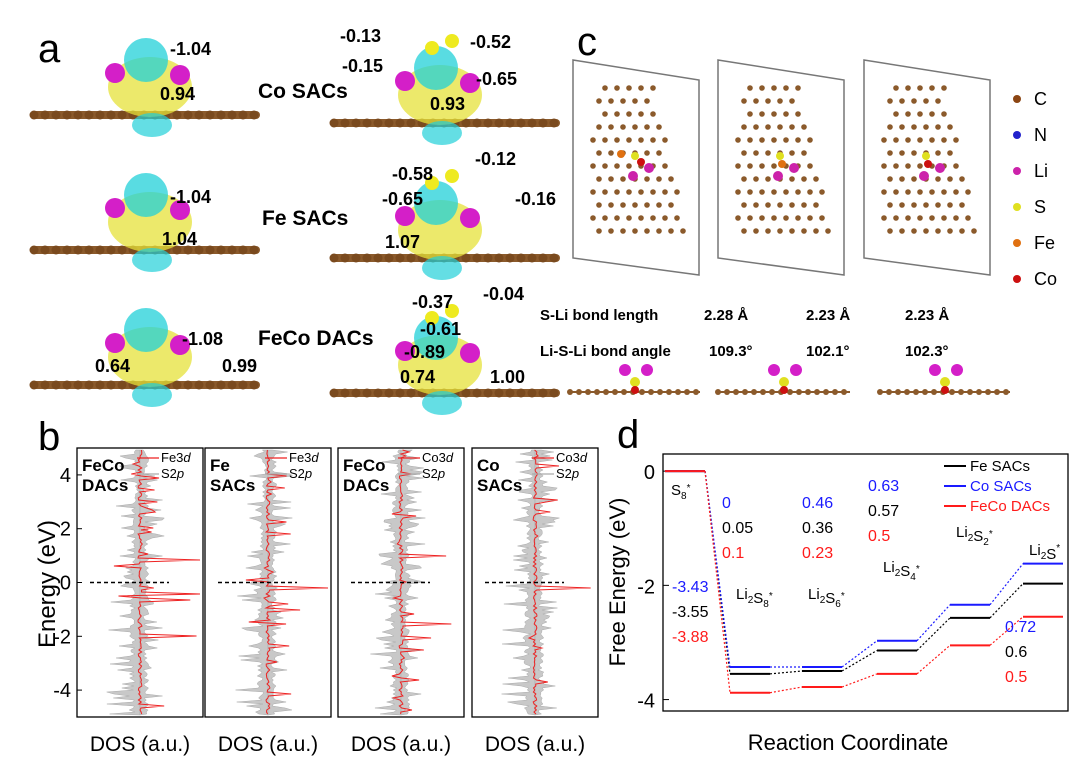 The image size is (1080, 770). What do you see at coordinates (252, 582) in the screenshot?
I see `s2p-dos` at bounding box center [252, 582].